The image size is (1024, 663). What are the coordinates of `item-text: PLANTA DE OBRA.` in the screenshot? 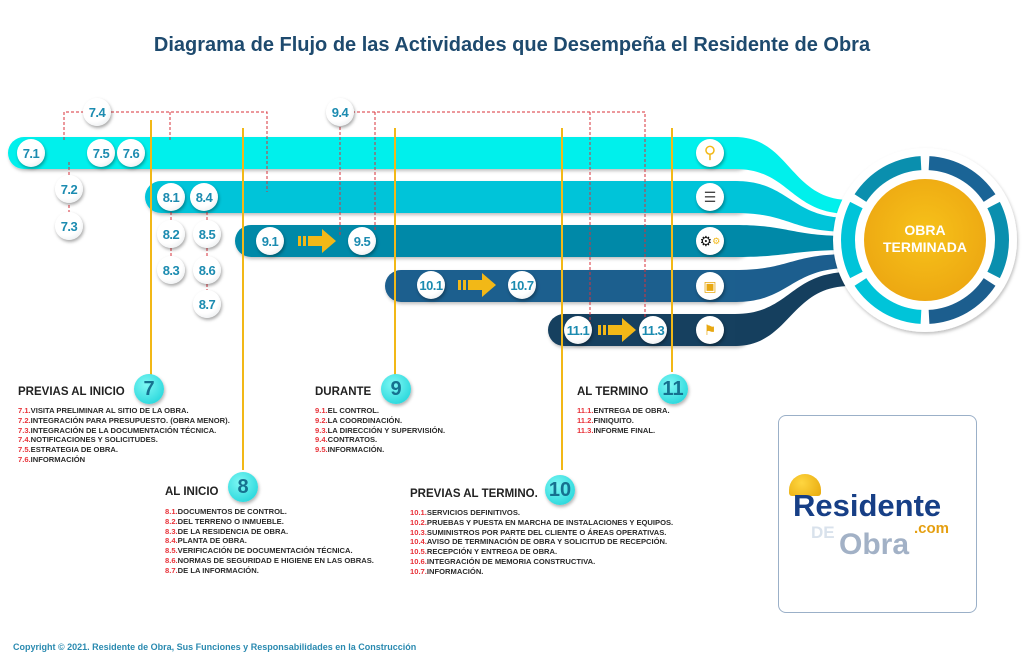 It's located at (212, 541).